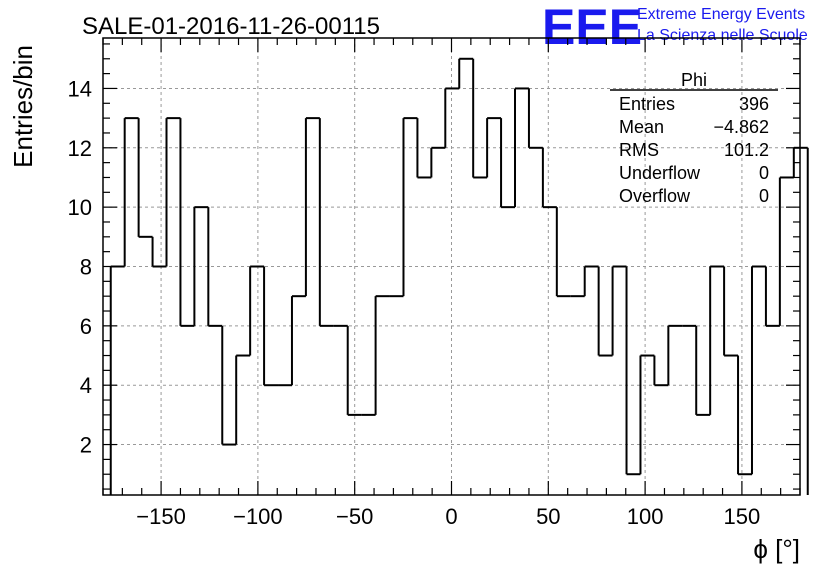 The width and height of the screenshot is (836, 572). What do you see at coordinates (694, 80) in the screenshot?
I see `stats-title: Phi` at bounding box center [694, 80].